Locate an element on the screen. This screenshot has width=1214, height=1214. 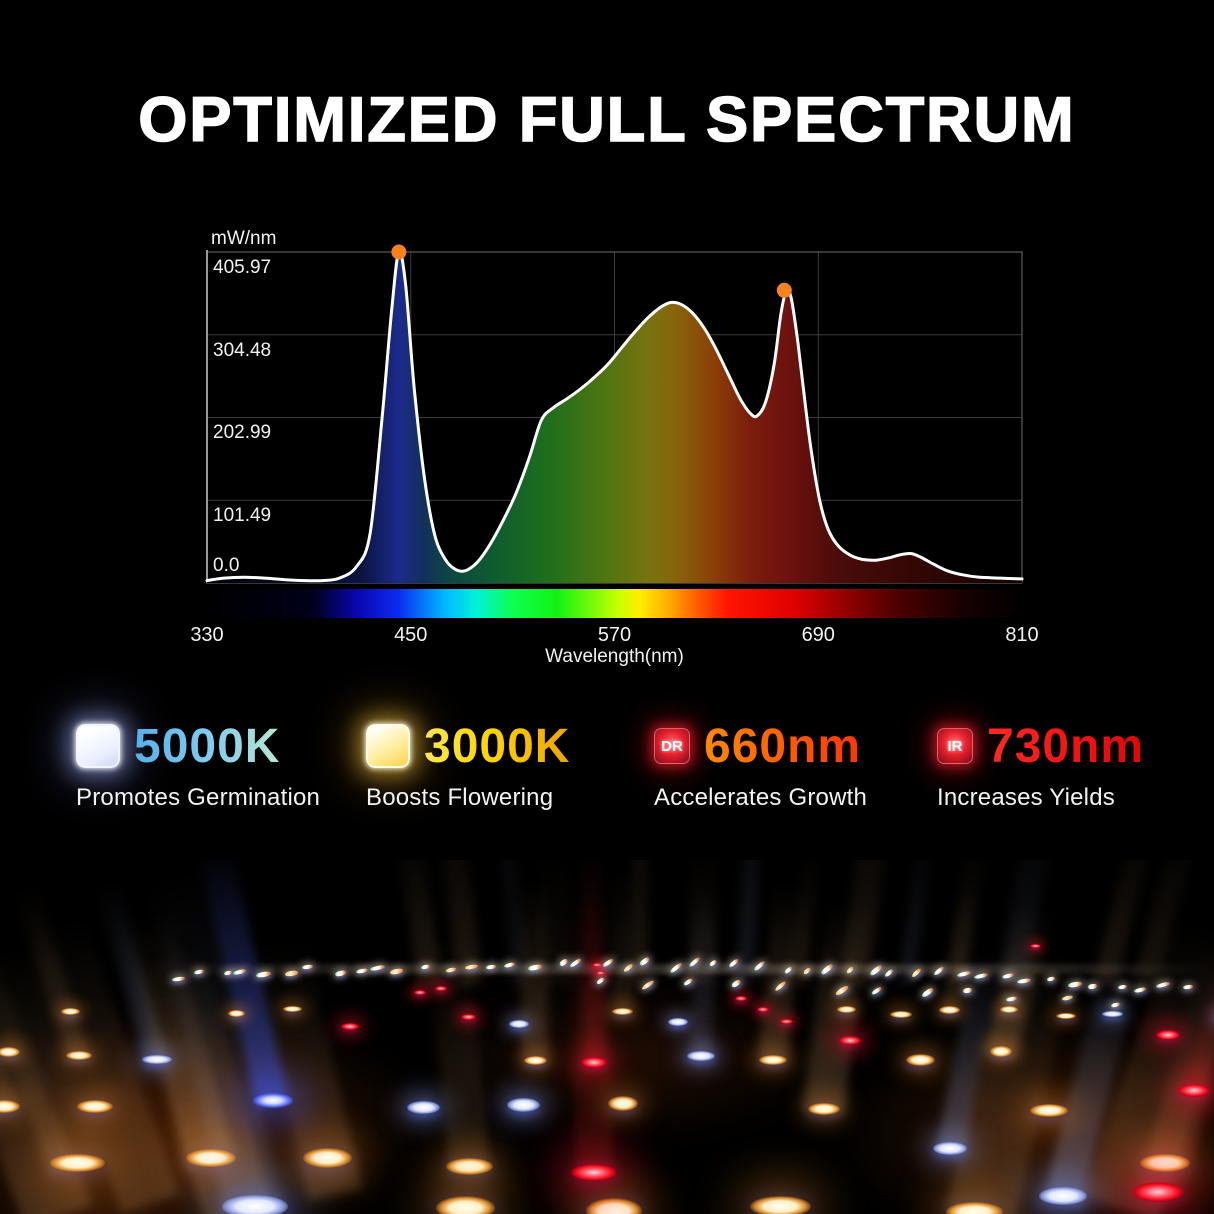
feature-label-660nm: Accelerates Growth is located at coordinates (761, 797).